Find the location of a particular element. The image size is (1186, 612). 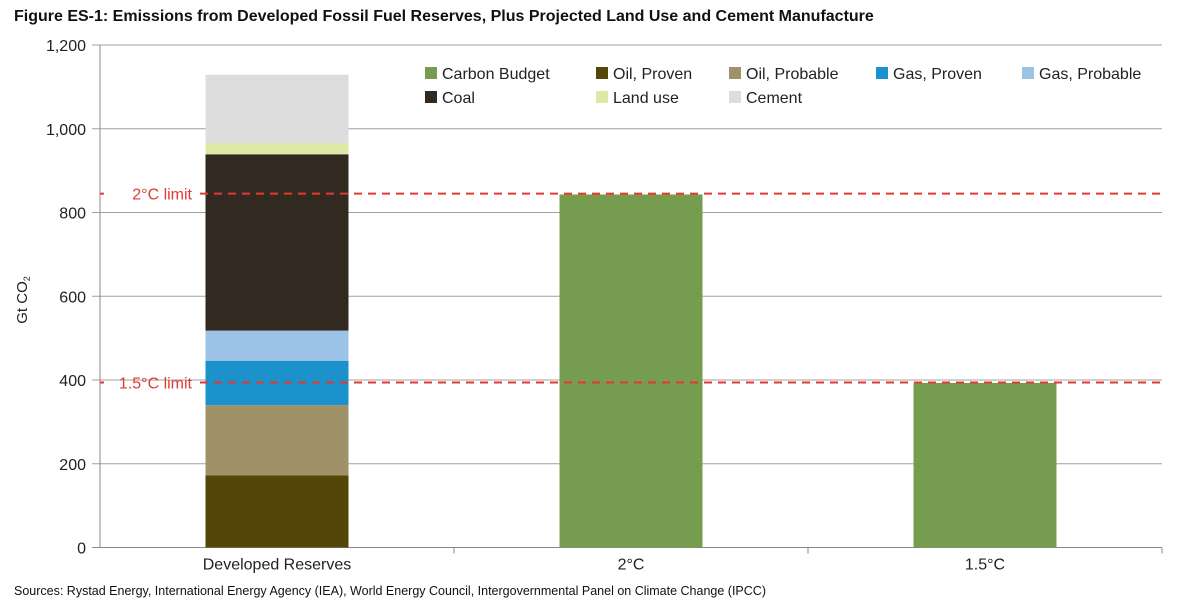

legend-label: Oil, Proven is located at coordinates (652, 74).